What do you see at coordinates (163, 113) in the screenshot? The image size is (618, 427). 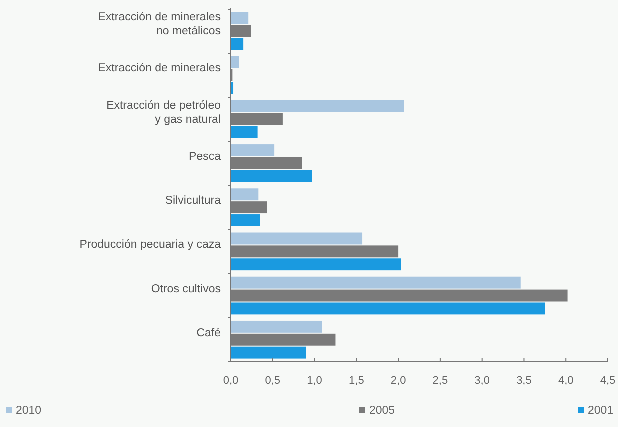 I see `y-tick-label: Extracción de petróleo y gas natural` at bounding box center [163, 113].